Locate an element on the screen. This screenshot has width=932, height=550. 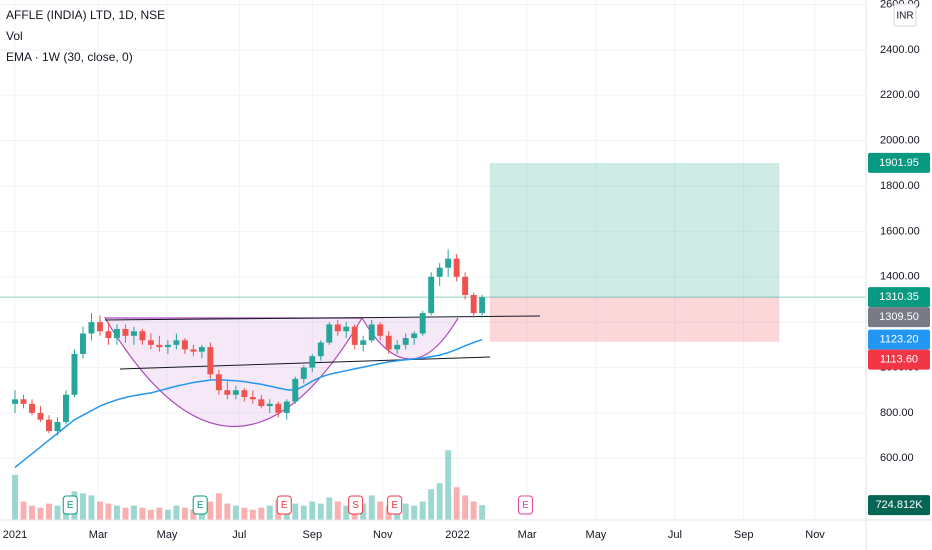
price-badge-label: 1113.60 is located at coordinates (899, 359).